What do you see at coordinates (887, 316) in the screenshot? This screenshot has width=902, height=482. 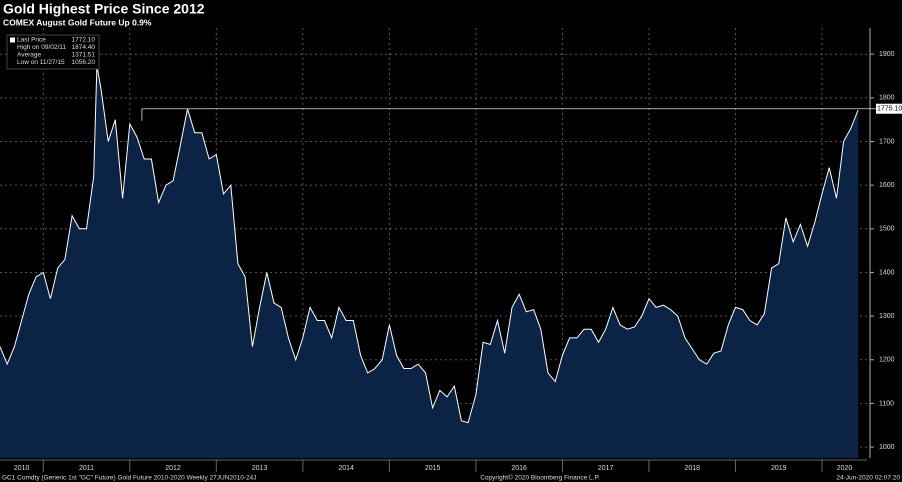 I see `y-tick-label: 1300` at bounding box center [887, 316].